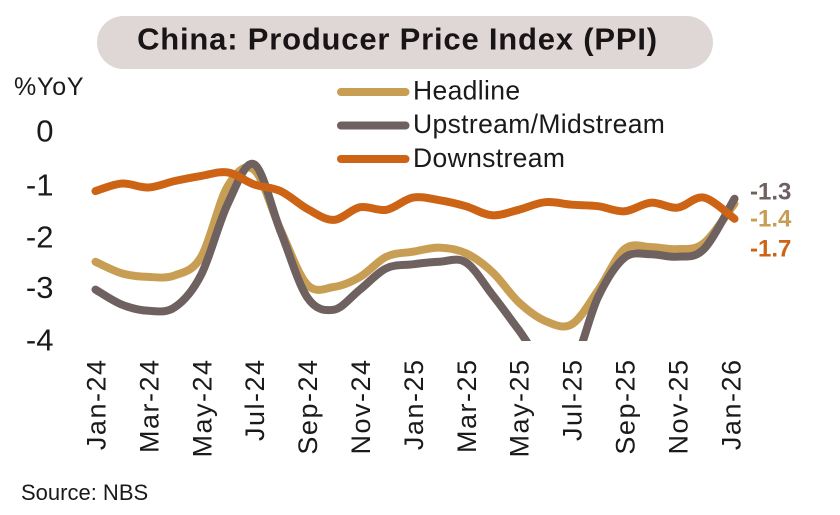 This screenshot has height=515, width=840. What do you see at coordinates (44, 130) in the screenshot?
I see `svg-text: 0` at bounding box center [44, 130].